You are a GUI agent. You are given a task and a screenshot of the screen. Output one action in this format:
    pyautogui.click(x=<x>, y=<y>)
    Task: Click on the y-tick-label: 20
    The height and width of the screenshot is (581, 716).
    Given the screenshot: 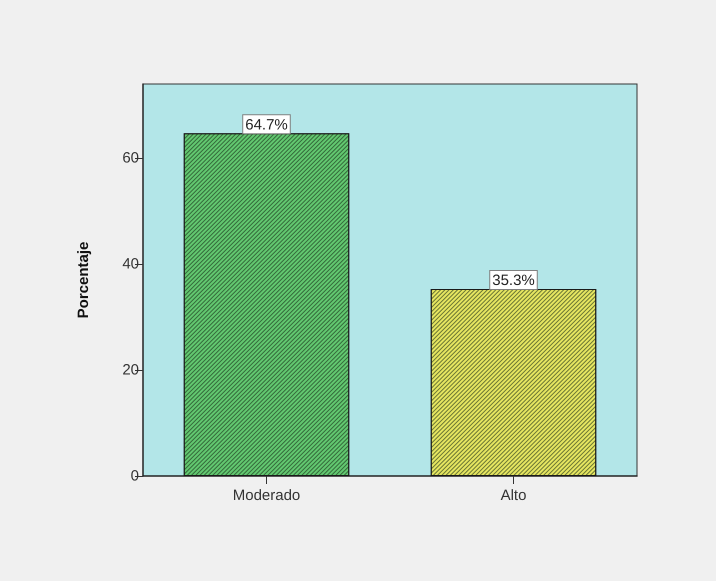 What is the action you would take?
    pyautogui.click(x=130, y=370)
    